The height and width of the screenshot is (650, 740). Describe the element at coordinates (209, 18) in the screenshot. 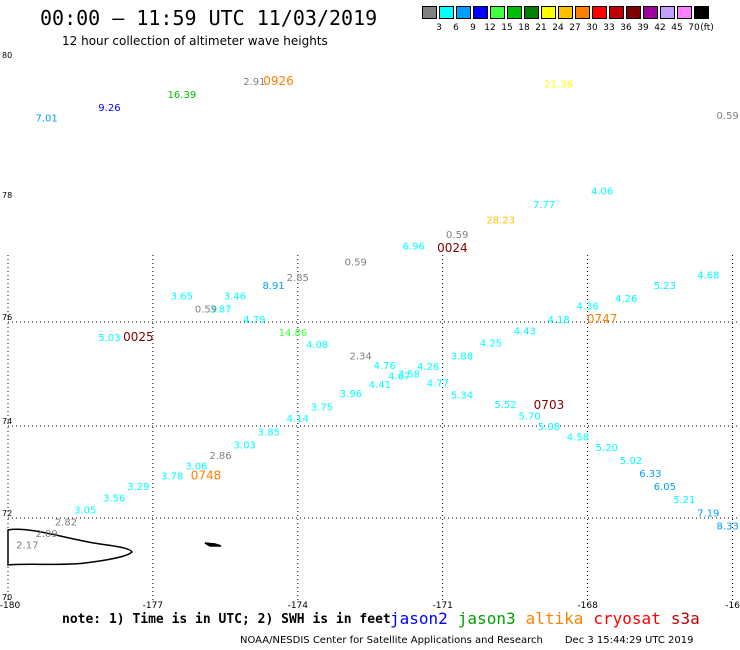

I see `map-title: 00:00 — 11:59 UTC 11/03/2019` at that location.